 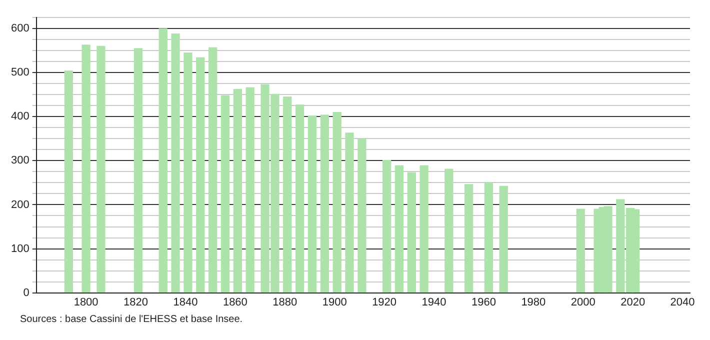 What do you see at coordinates (26, 292) in the screenshot?
I see `y-tick-label: 0` at bounding box center [26, 292].